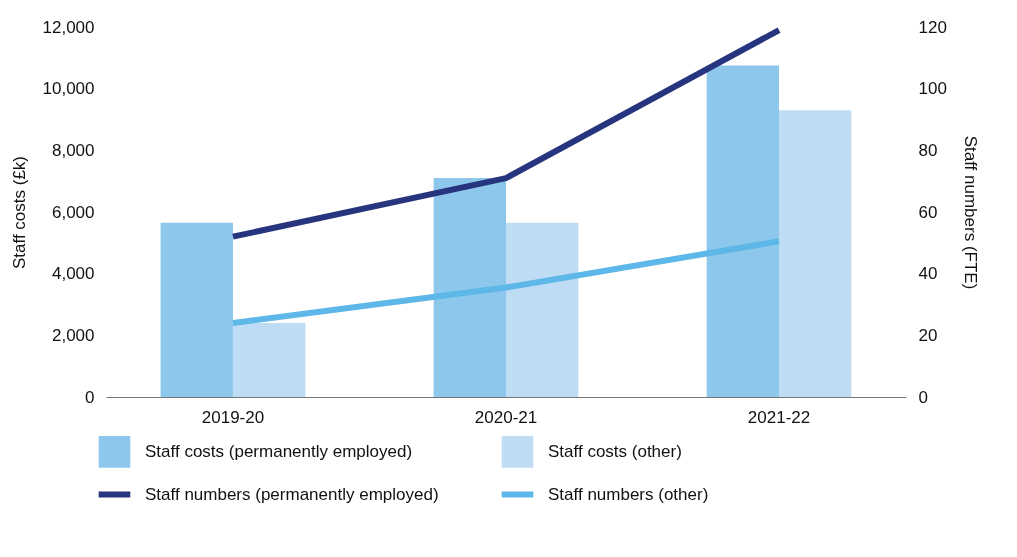  I want to click on y2-tick-label: 40, so click(928, 274).